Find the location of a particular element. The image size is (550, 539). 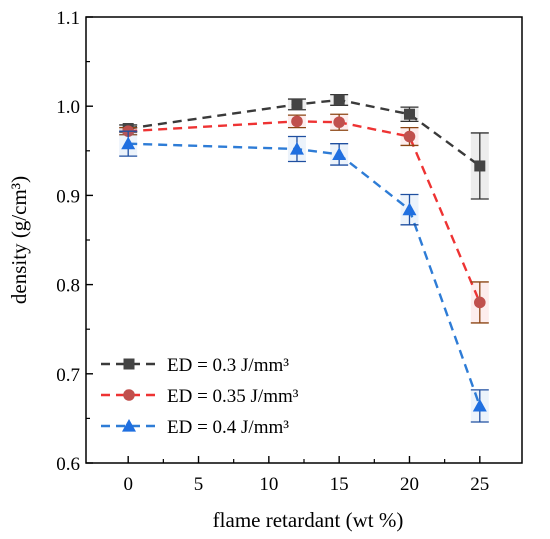

y-tick-label: 0.7 is located at coordinates (68, 375).